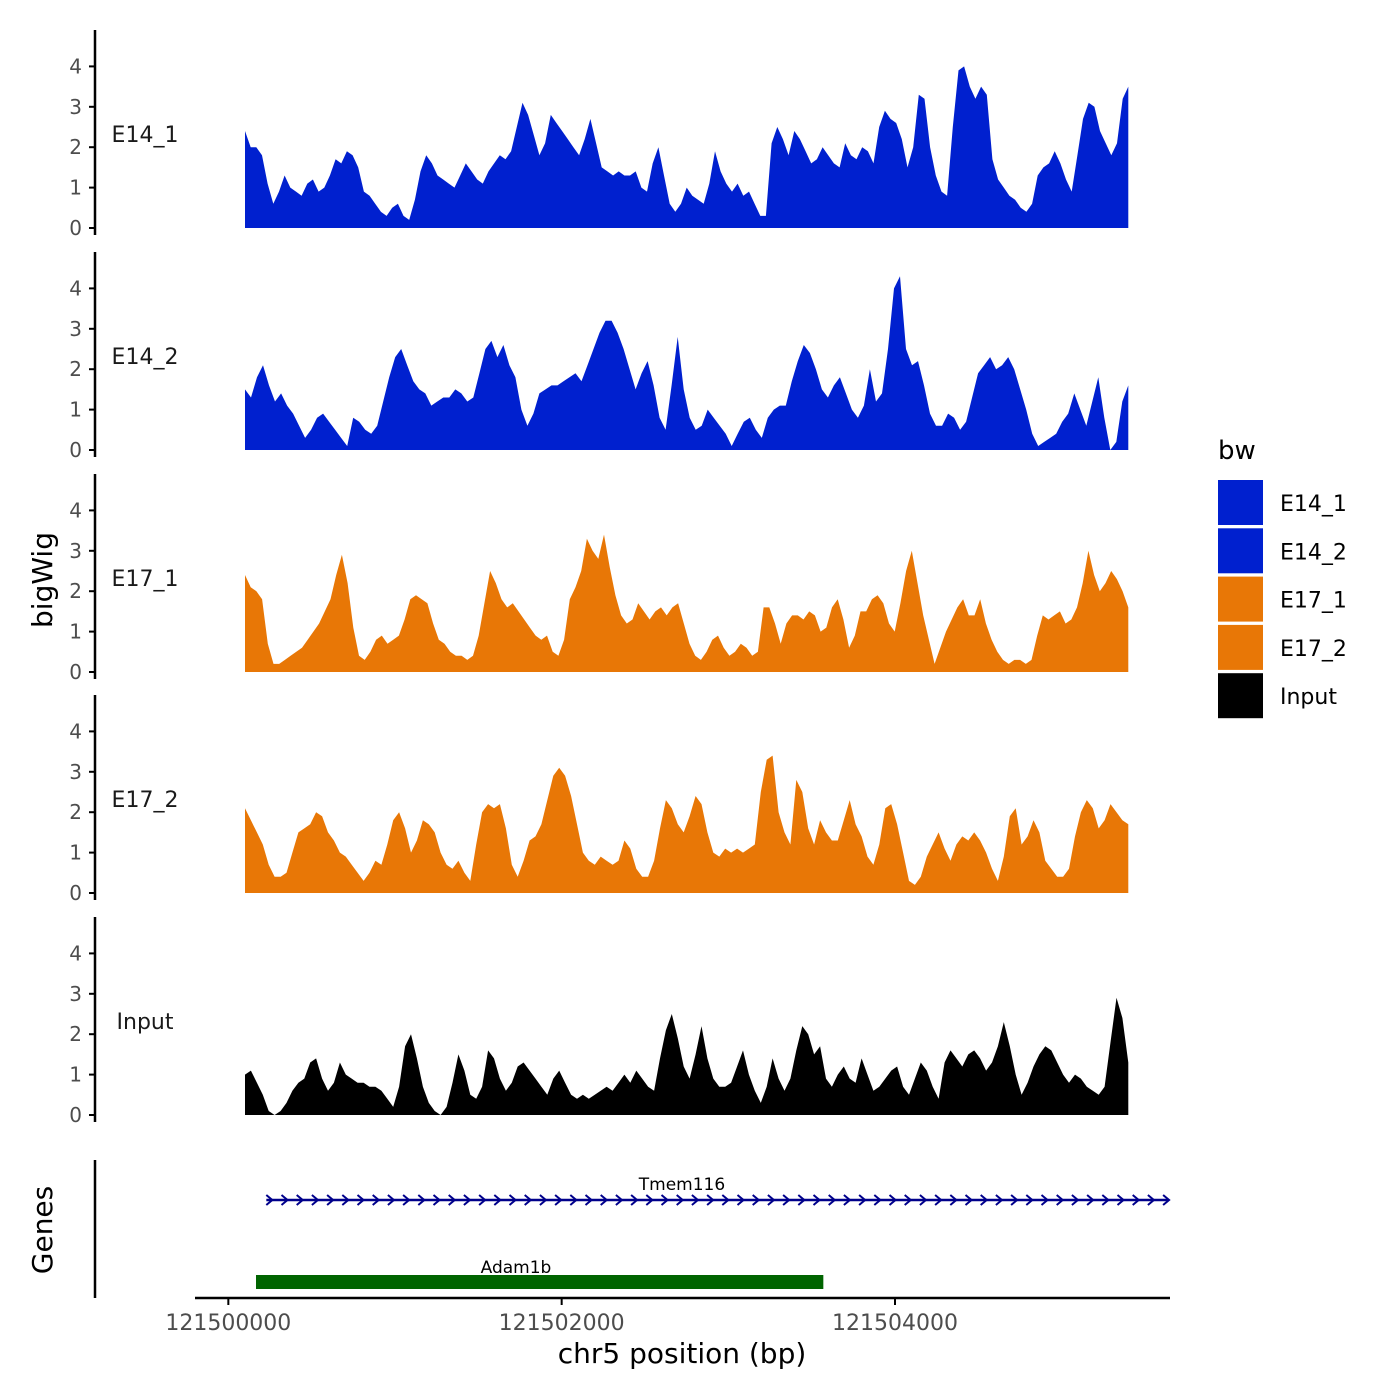  I want to click on y-axis-label: bigWig, so click(42, 580).